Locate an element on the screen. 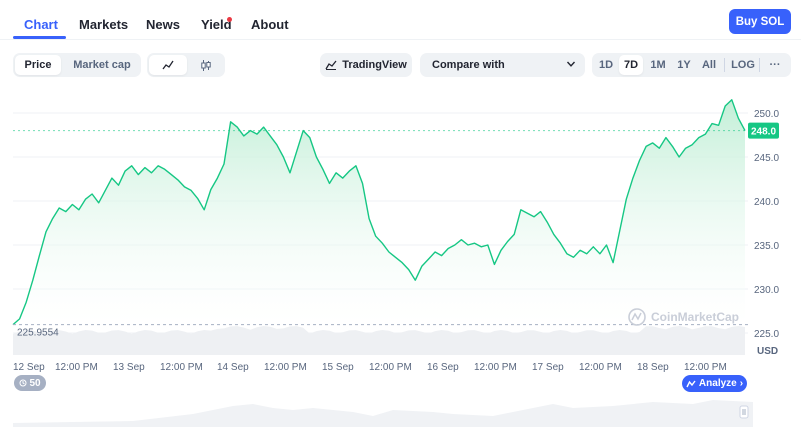 This screenshot has width=801, height=427. y-tick-label: 230.0 is located at coordinates (766, 290).